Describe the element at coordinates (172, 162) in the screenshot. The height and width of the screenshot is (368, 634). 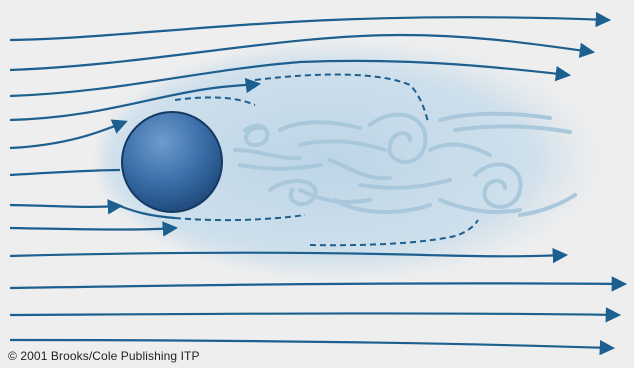
I see `cylinder` at that location.